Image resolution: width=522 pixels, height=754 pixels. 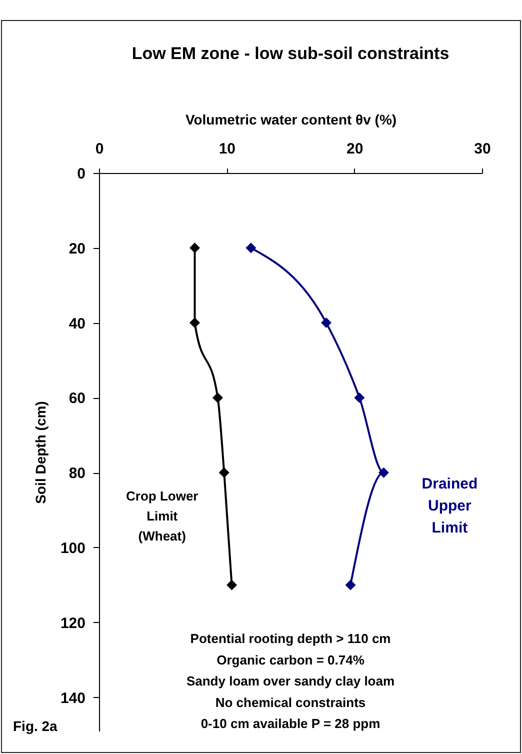 What do you see at coordinates (77, 399) in the screenshot?
I see `y-tick-label: 60` at bounding box center [77, 399].